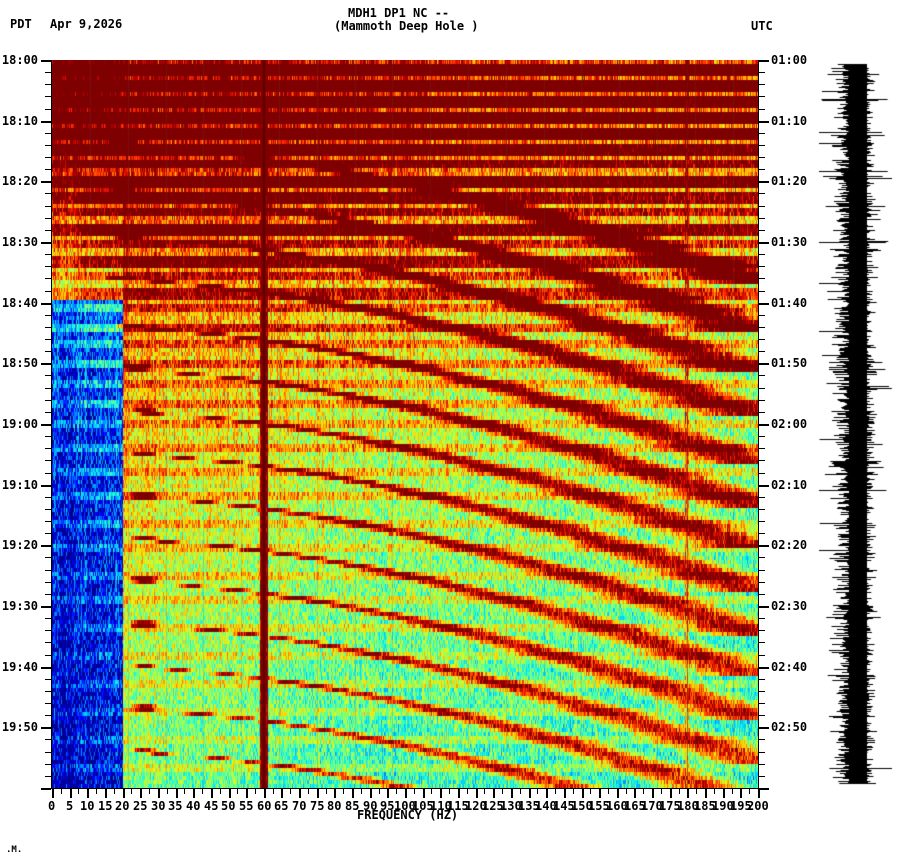  I want to click on frequency-label: 85, so click(352, 806).